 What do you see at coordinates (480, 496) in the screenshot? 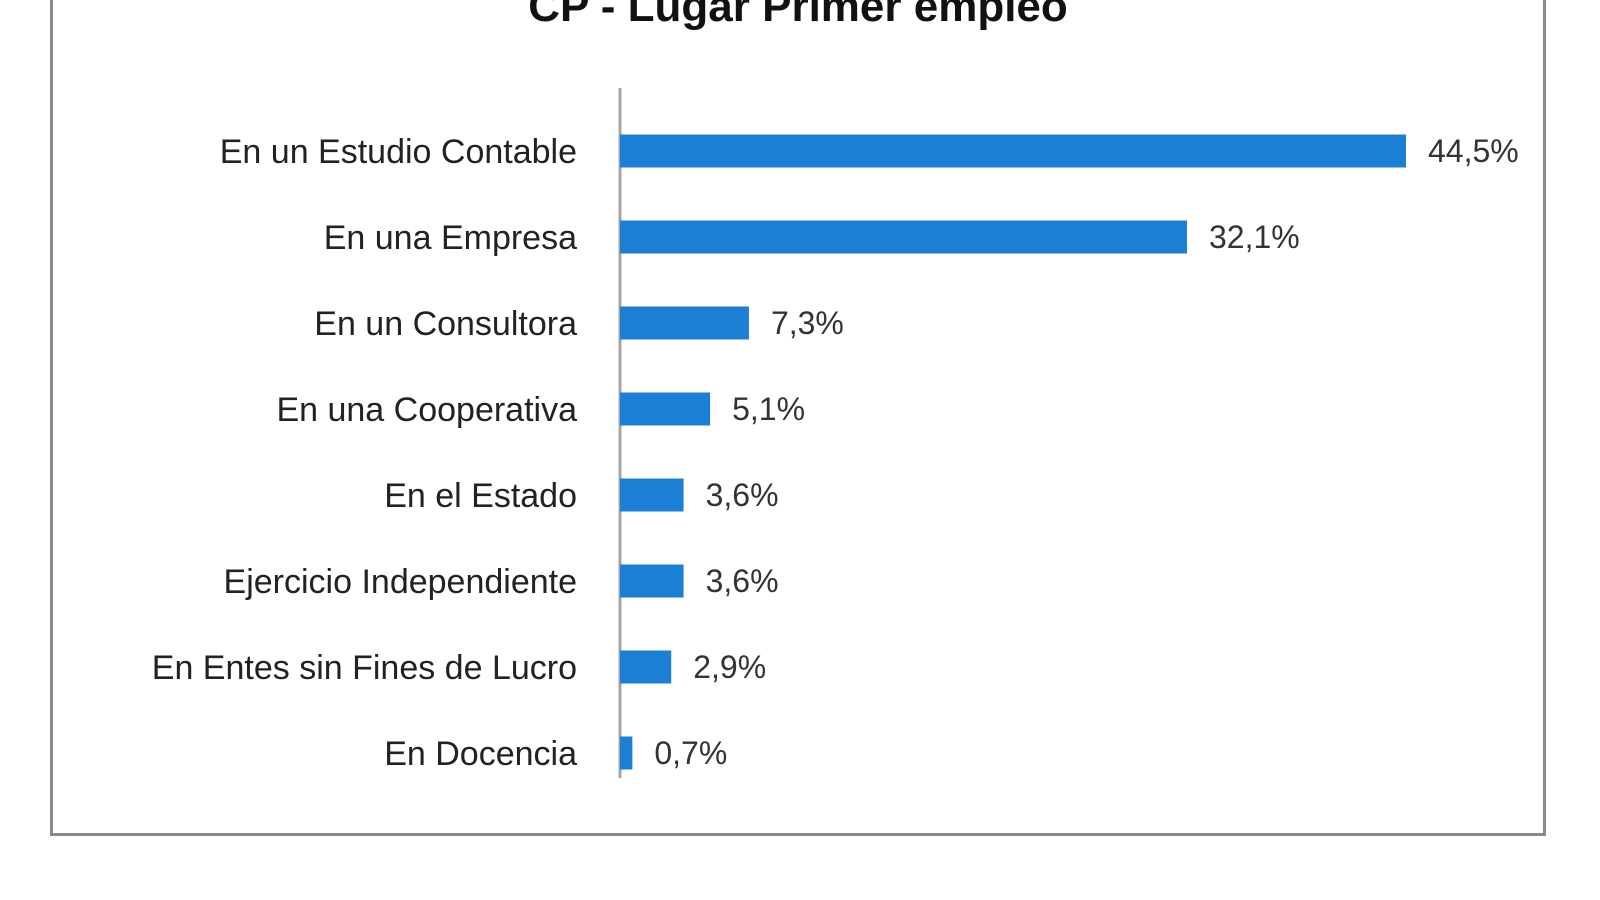
I see `category-label-5: En el Estado` at bounding box center [480, 496].